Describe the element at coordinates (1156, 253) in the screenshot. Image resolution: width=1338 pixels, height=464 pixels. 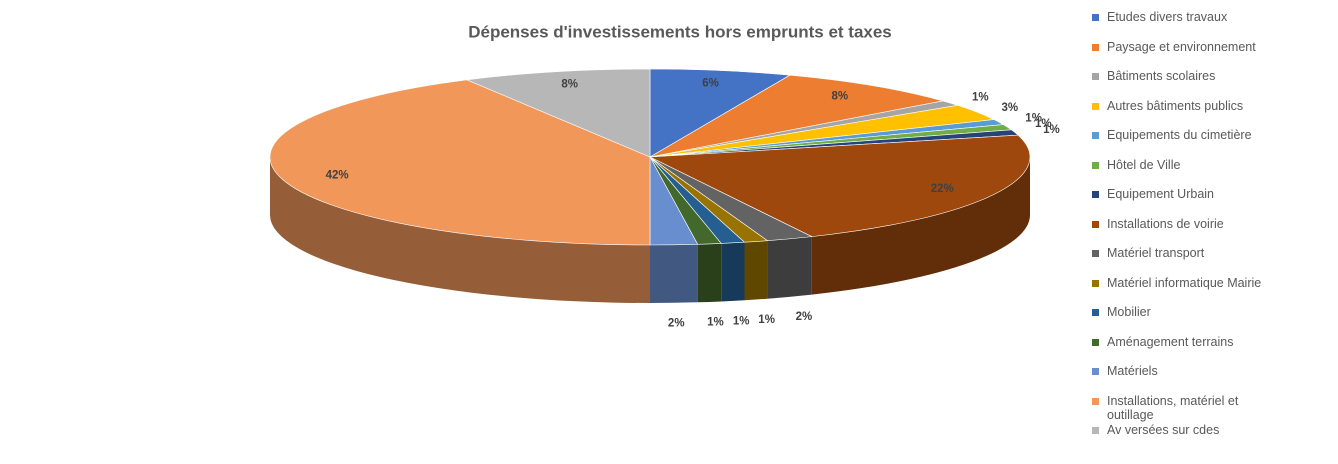
I see `legend-label: Matériel transport` at that location.